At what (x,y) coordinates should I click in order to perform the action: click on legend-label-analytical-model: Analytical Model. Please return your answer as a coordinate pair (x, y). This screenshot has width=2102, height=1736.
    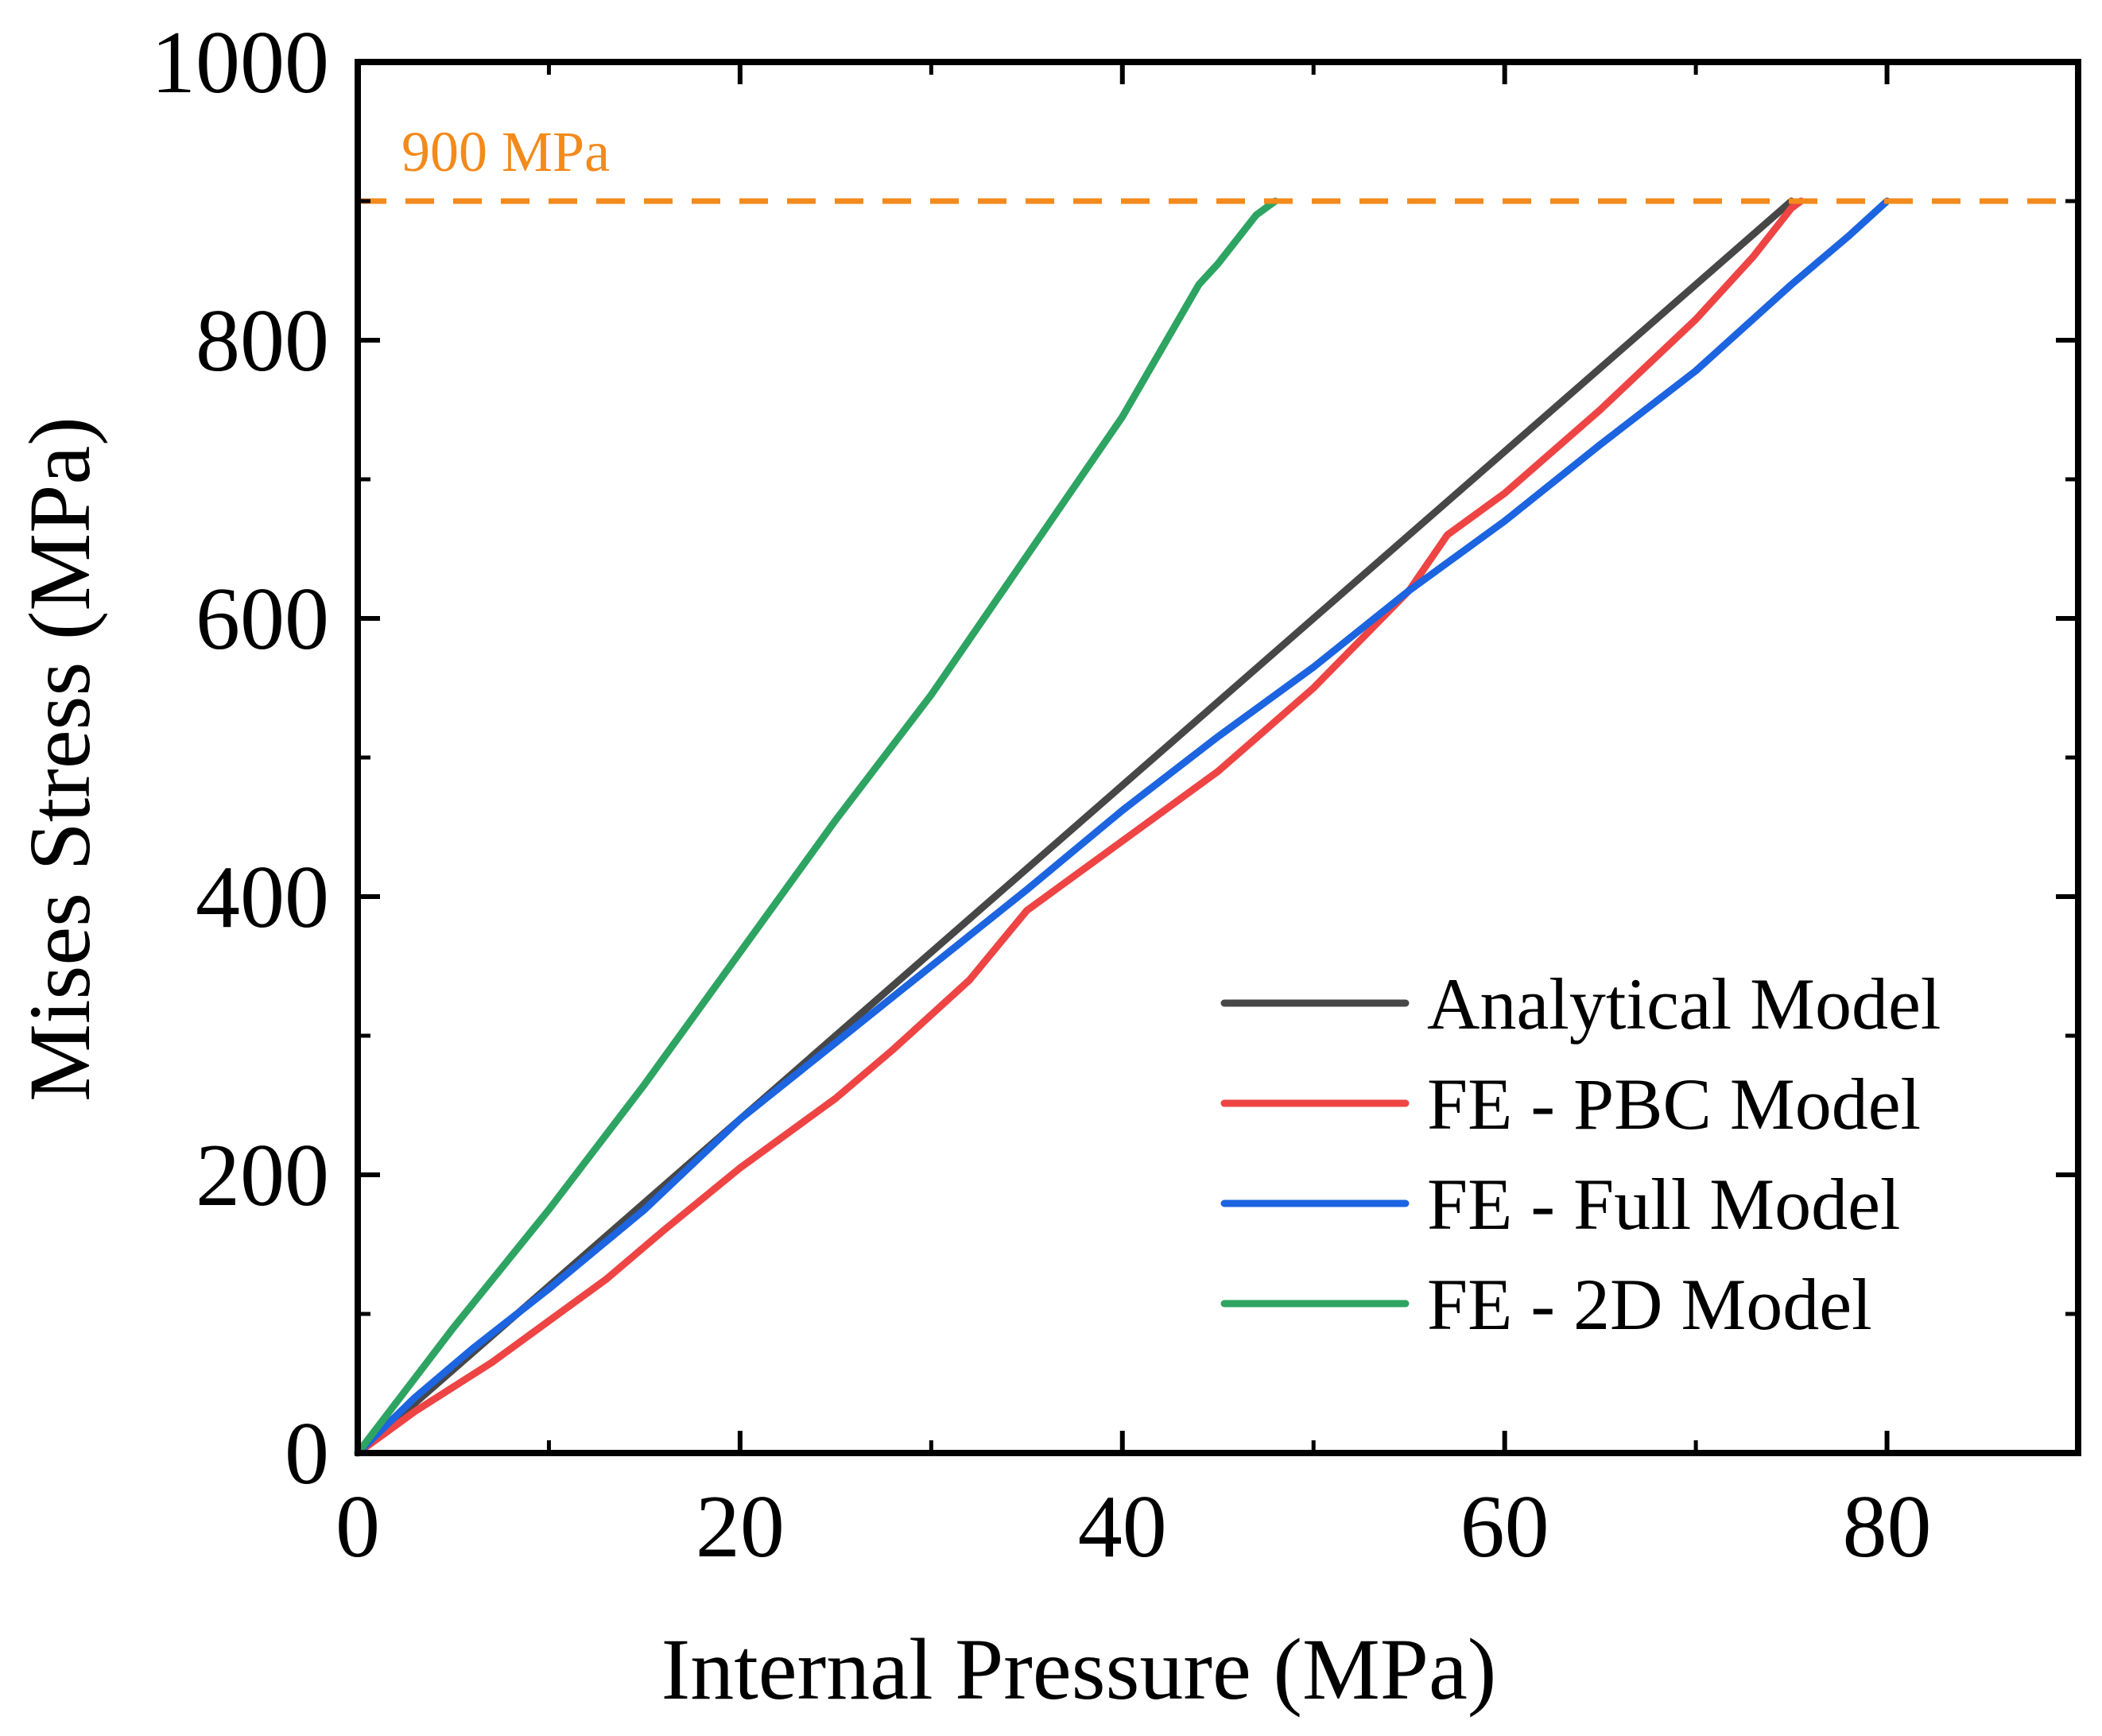
    Looking at the image, I should click on (1684, 1003).